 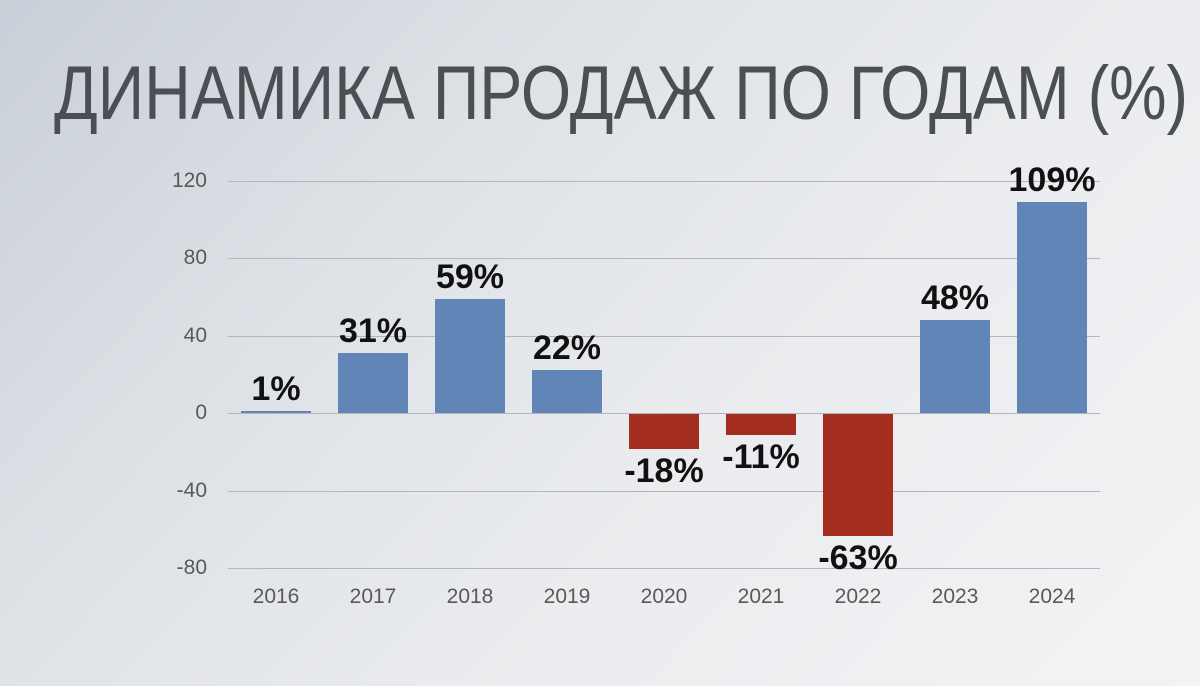 I want to click on y-axis-tick-label--40: -40, so click(x=191, y=490).